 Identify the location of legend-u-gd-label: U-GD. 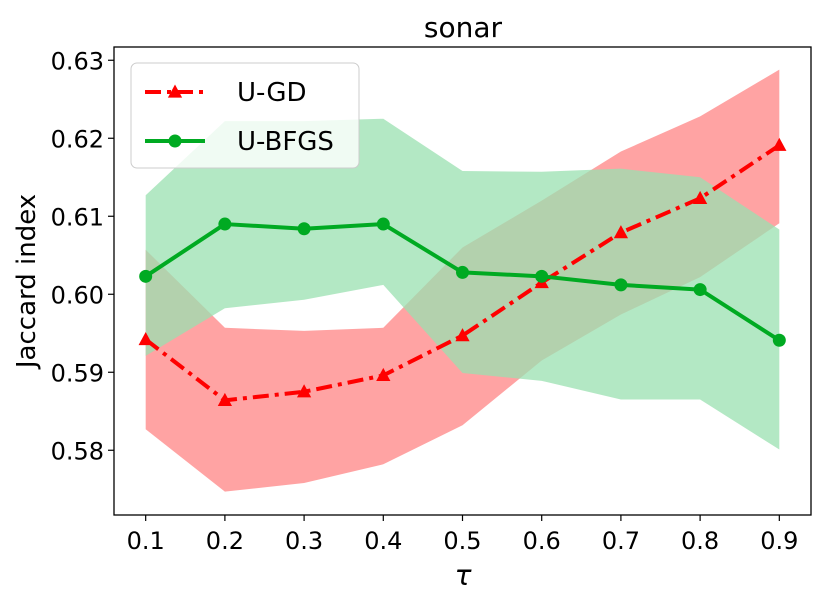
(272, 93).